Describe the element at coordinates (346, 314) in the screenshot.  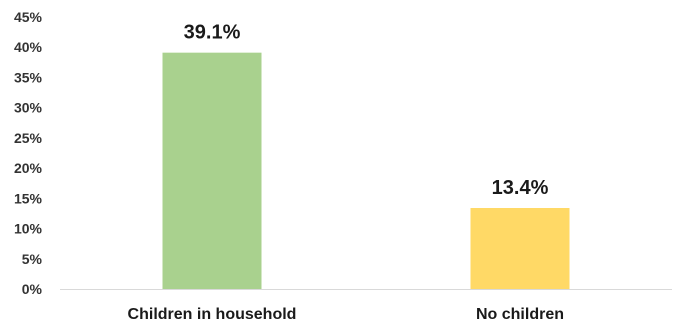
I see `category-labels: Children in household No children` at that location.